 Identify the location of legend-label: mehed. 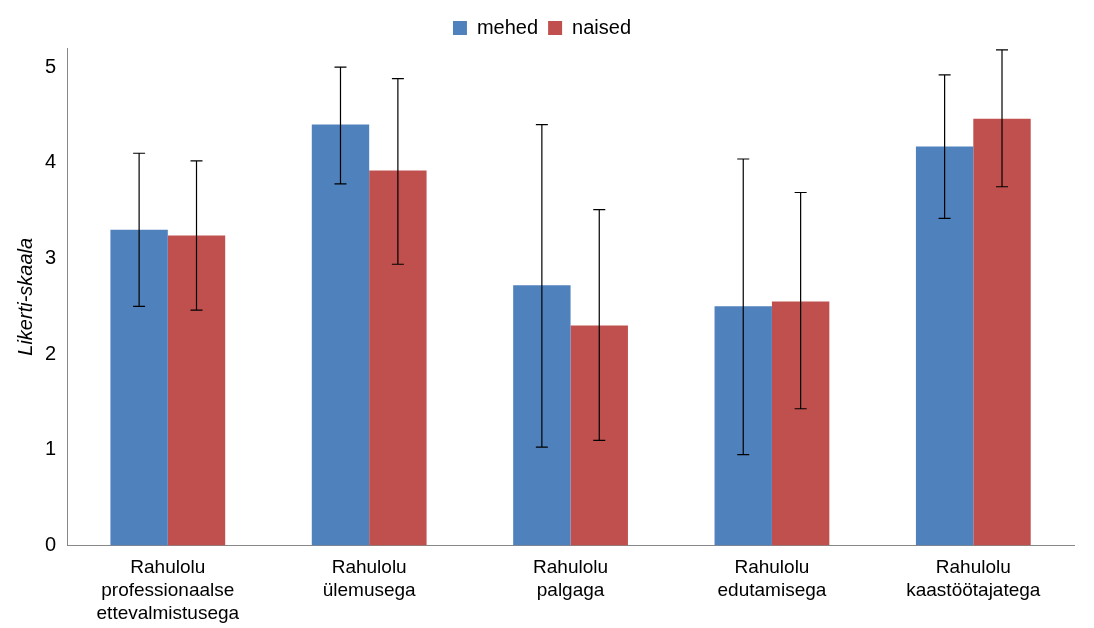
(507, 26).